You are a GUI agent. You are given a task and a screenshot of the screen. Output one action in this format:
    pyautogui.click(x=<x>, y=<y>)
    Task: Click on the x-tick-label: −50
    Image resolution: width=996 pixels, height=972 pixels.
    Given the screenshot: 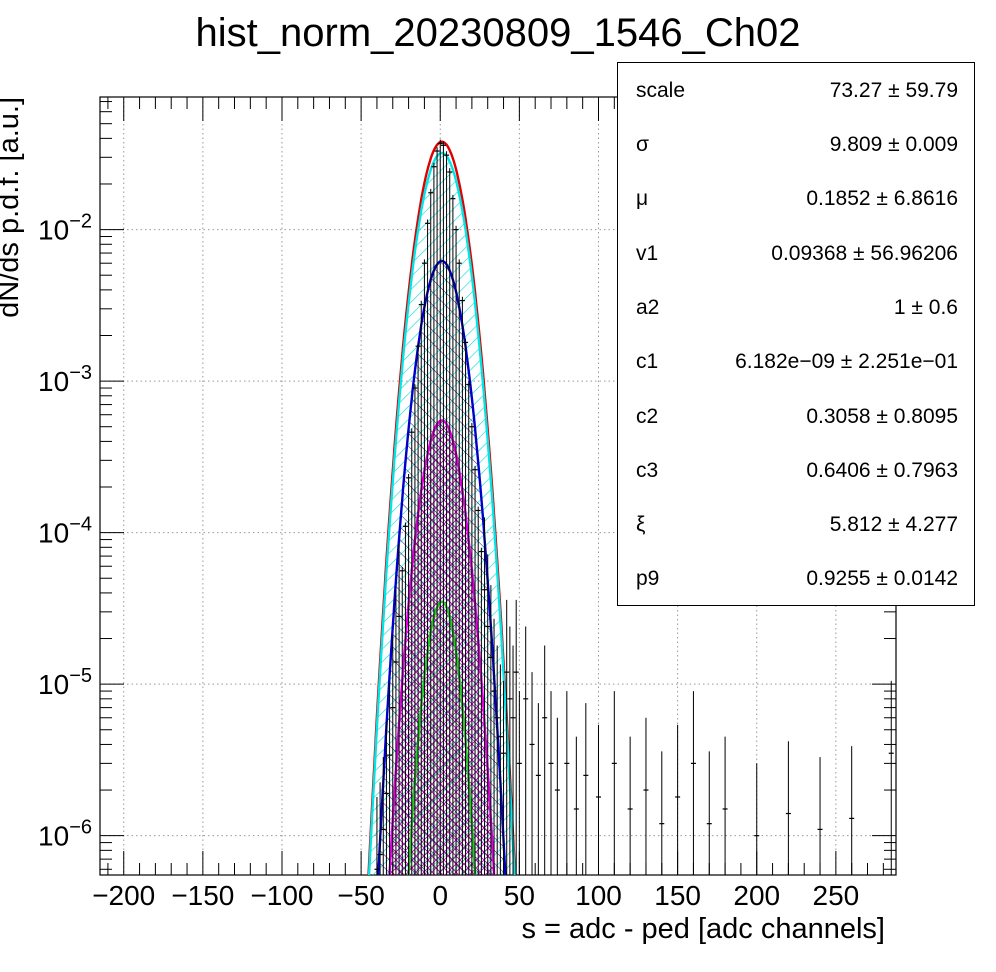 What is the action you would take?
    pyautogui.click(x=361, y=895)
    